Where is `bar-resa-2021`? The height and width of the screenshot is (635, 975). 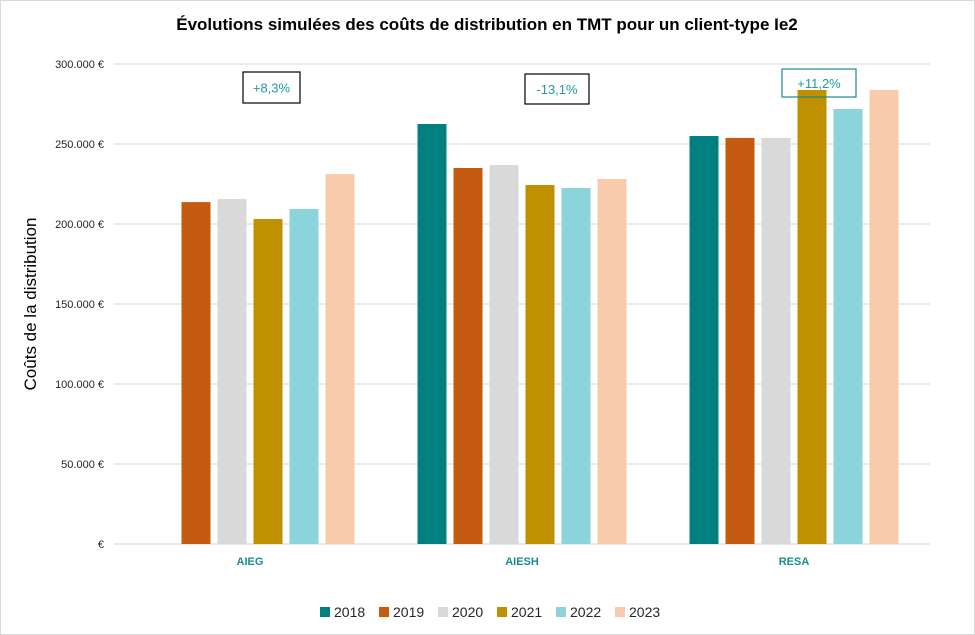
bar-resa-2021 is located at coordinates (812, 317).